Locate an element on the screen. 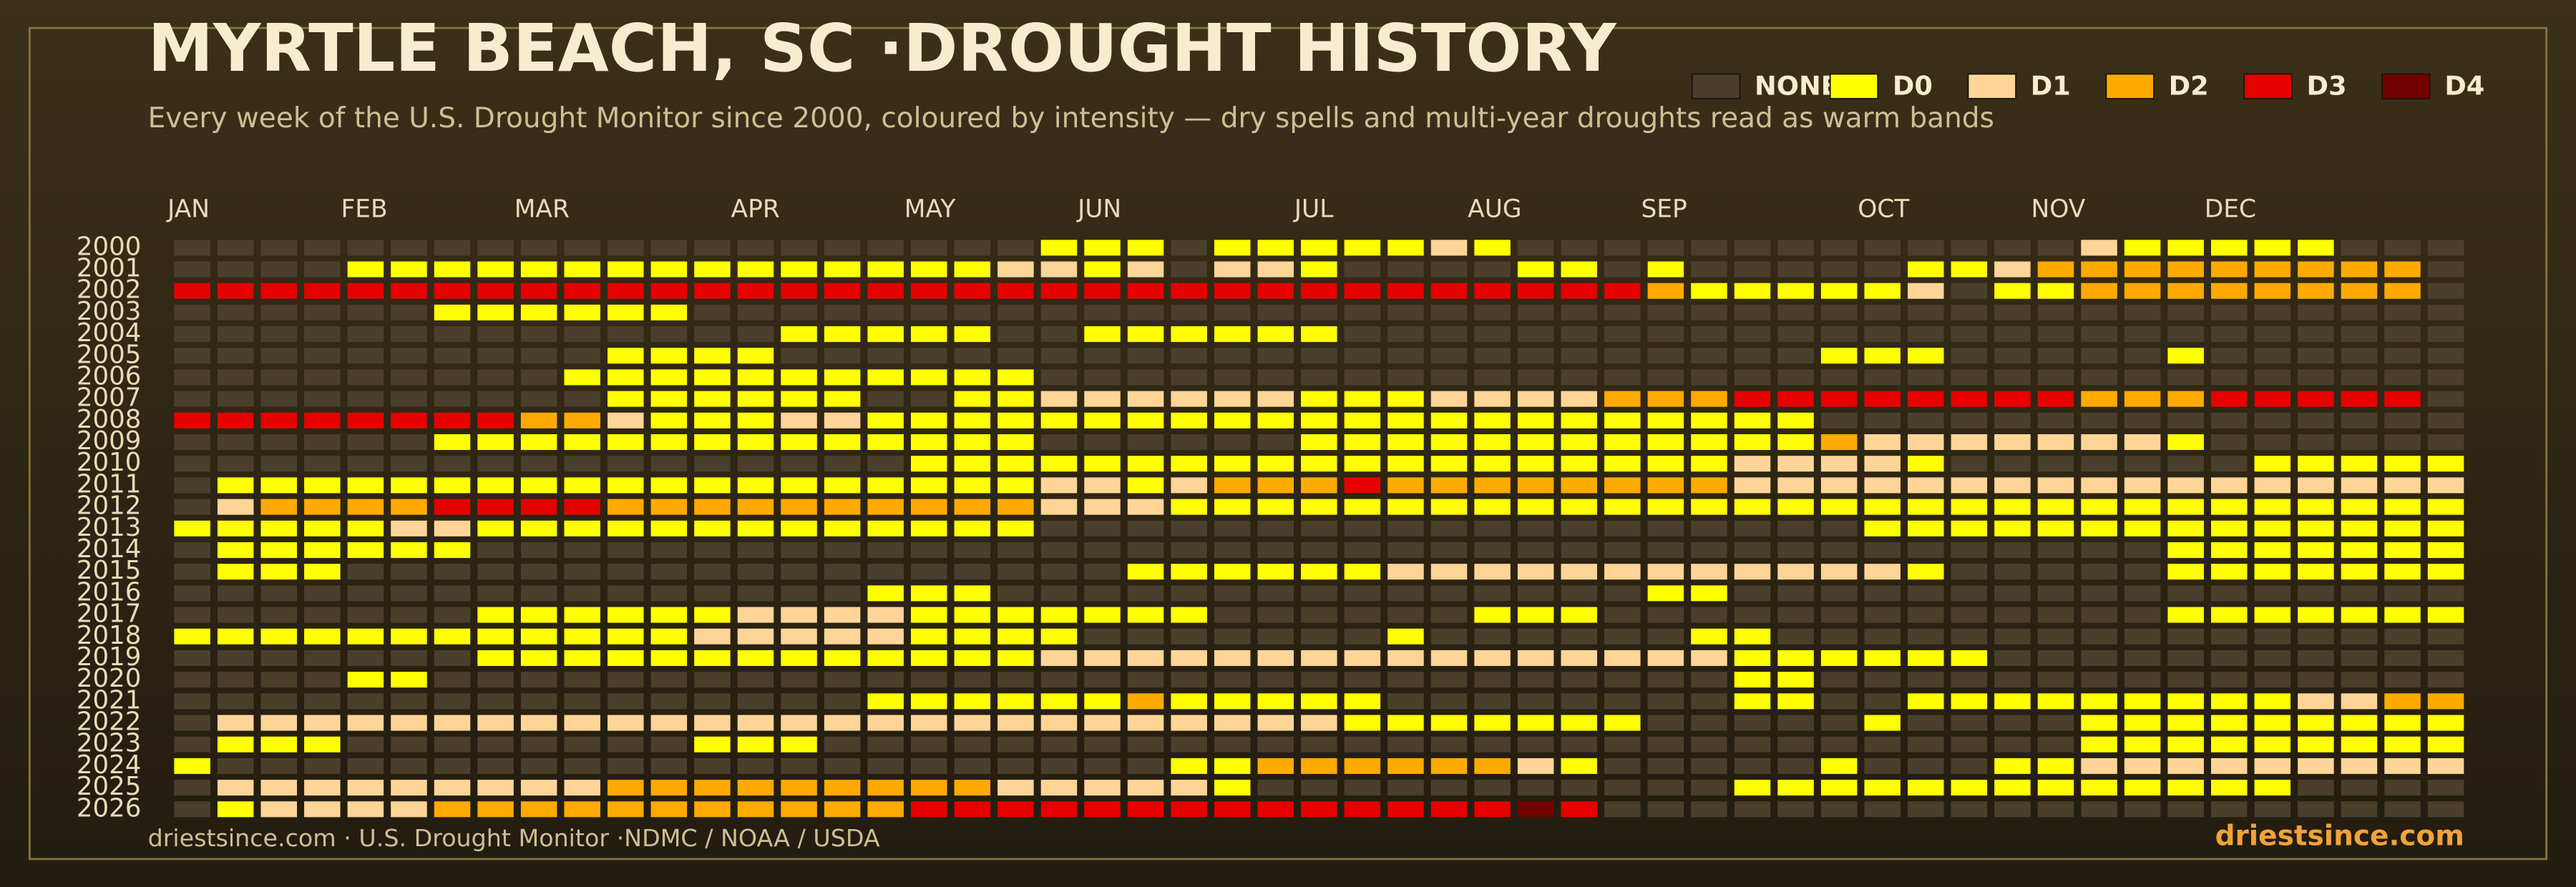 This screenshot has width=2576, height=887. y-tick-label: 2011 is located at coordinates (109, 484).